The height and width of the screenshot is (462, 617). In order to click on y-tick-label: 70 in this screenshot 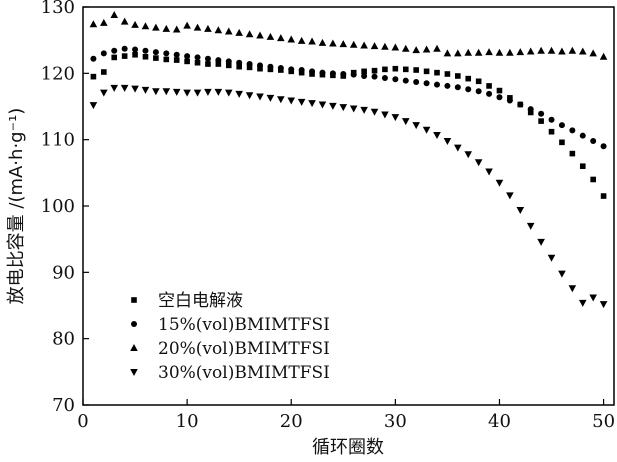, I will do `click(63, 405)`.